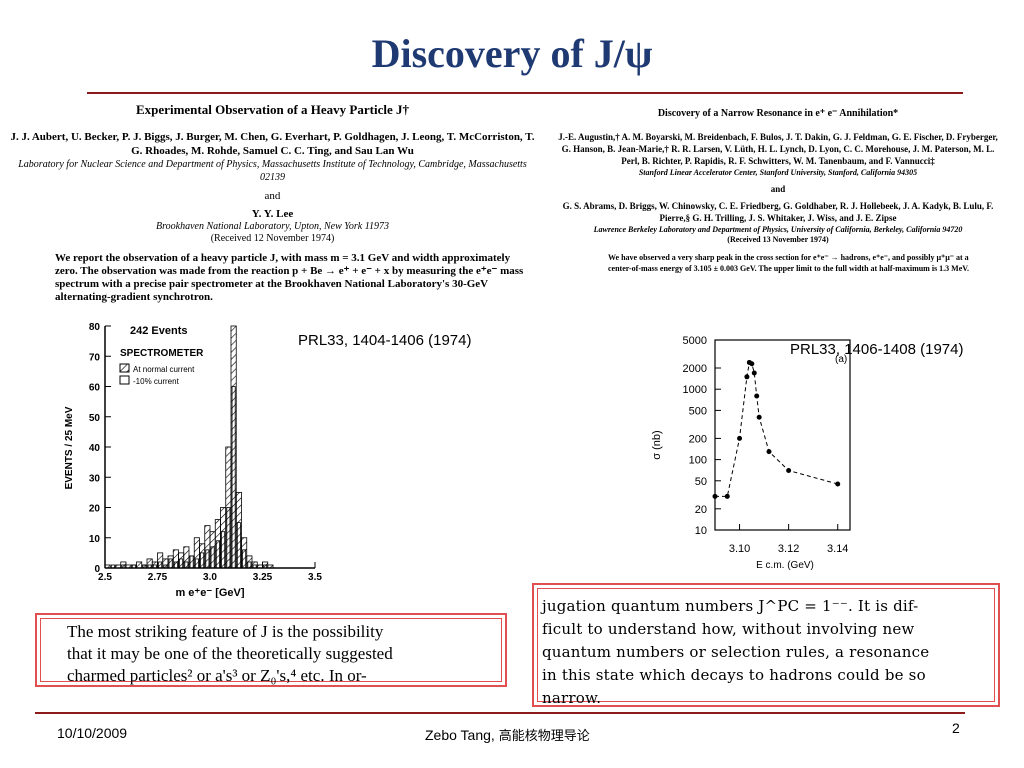 This screenshot has width=1024, height=768. Describe the element at coordinates (162, 353) in the screenshot. I see `legend-title: SPECTROMETER` at that location.